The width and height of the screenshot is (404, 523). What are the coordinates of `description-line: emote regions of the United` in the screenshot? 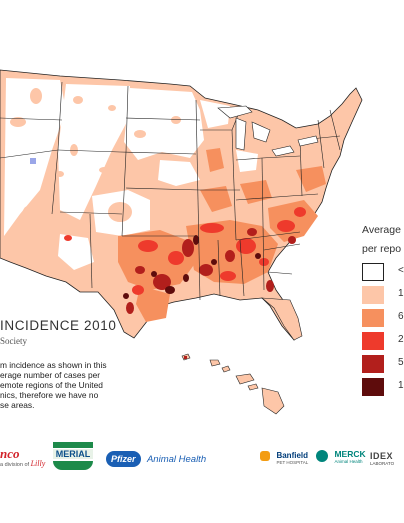 It's located at (51, 385).